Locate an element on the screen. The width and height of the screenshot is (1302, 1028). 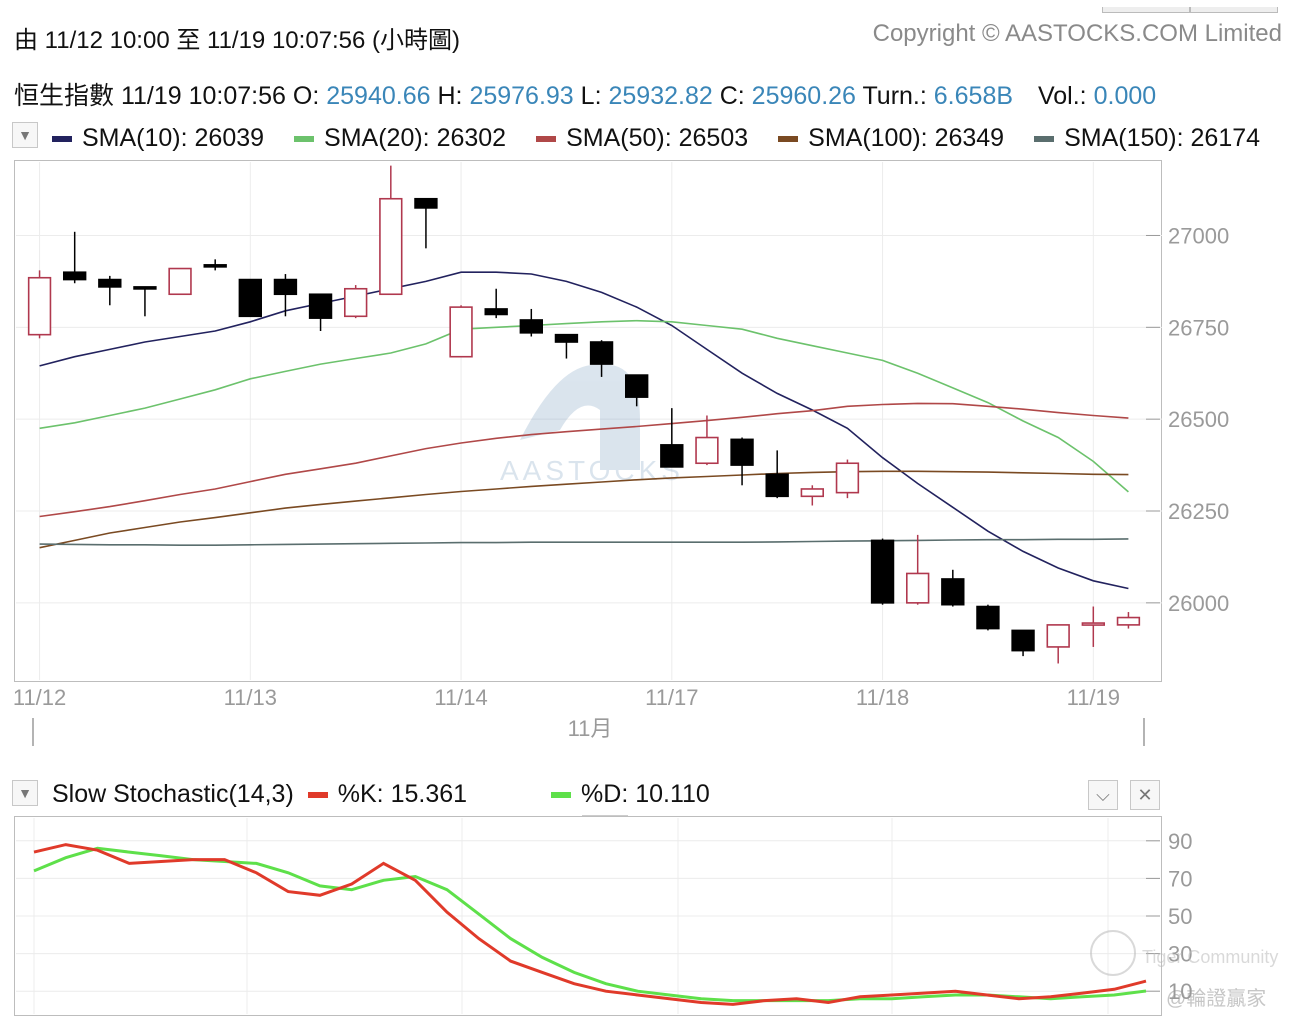
chevron-down-icon: ⌵ is located at coordinates (1103, 794).